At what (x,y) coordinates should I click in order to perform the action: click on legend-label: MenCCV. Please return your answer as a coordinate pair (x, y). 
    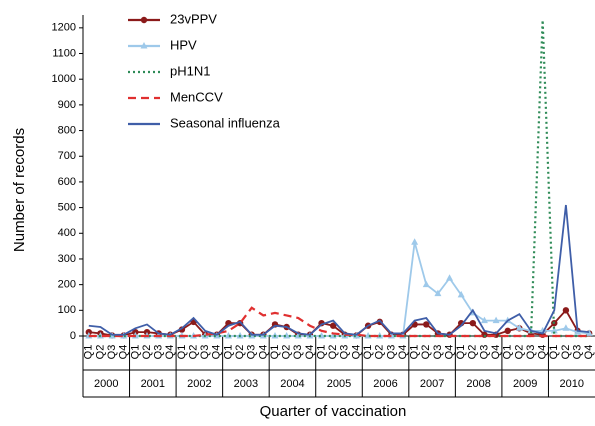
    Looking at the image, I should click on (196, 96).